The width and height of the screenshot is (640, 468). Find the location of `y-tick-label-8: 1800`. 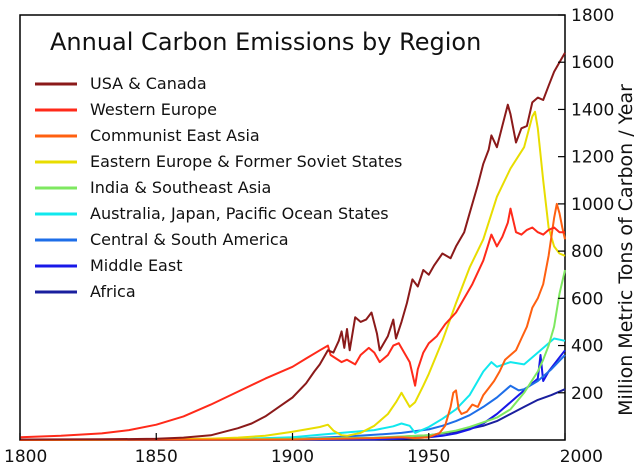

y-tick-label-8: 1800 is located at coordinates (592, 16).